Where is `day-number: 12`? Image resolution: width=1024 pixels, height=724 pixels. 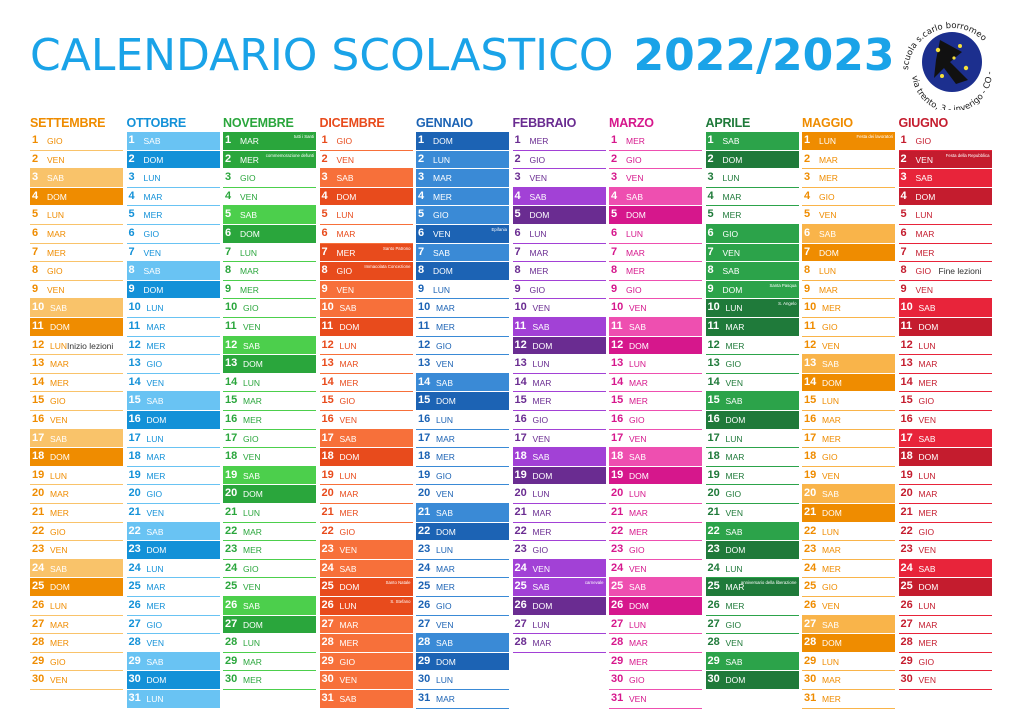
day-number: 12 is located at coordinates (327, 344).